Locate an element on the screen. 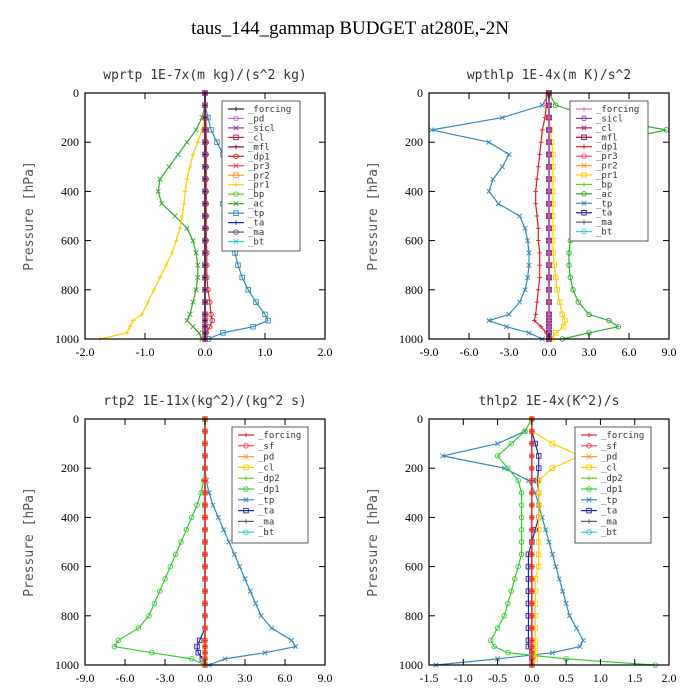 Image resolution: width=700 pixels, height=700 pixels. legend-label: _tp is located at coordinates (256, 214).